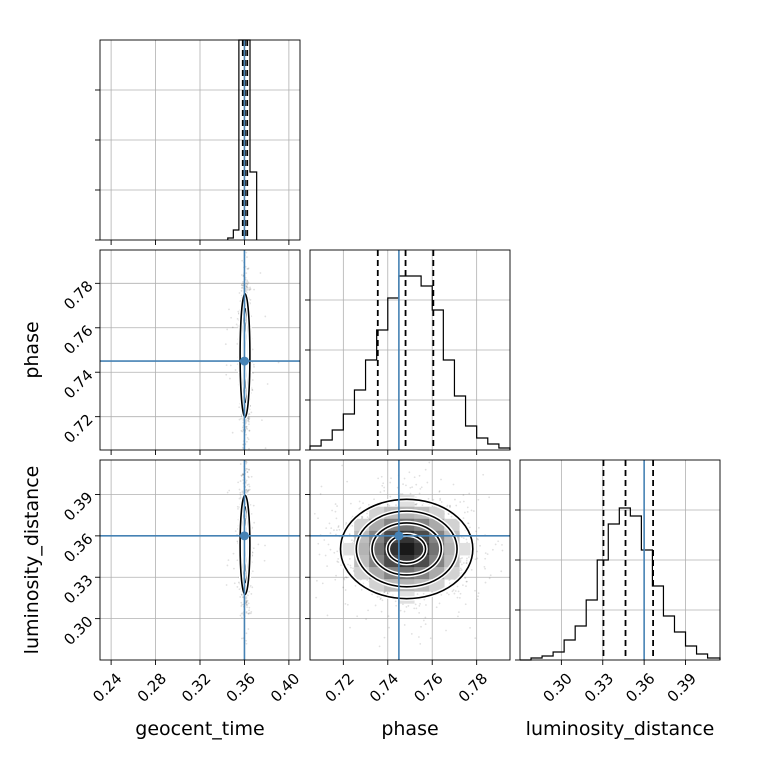 This screenshot has height=760, width=760. I want to click on x-axis-label-phase: phase, so click(409, 729).